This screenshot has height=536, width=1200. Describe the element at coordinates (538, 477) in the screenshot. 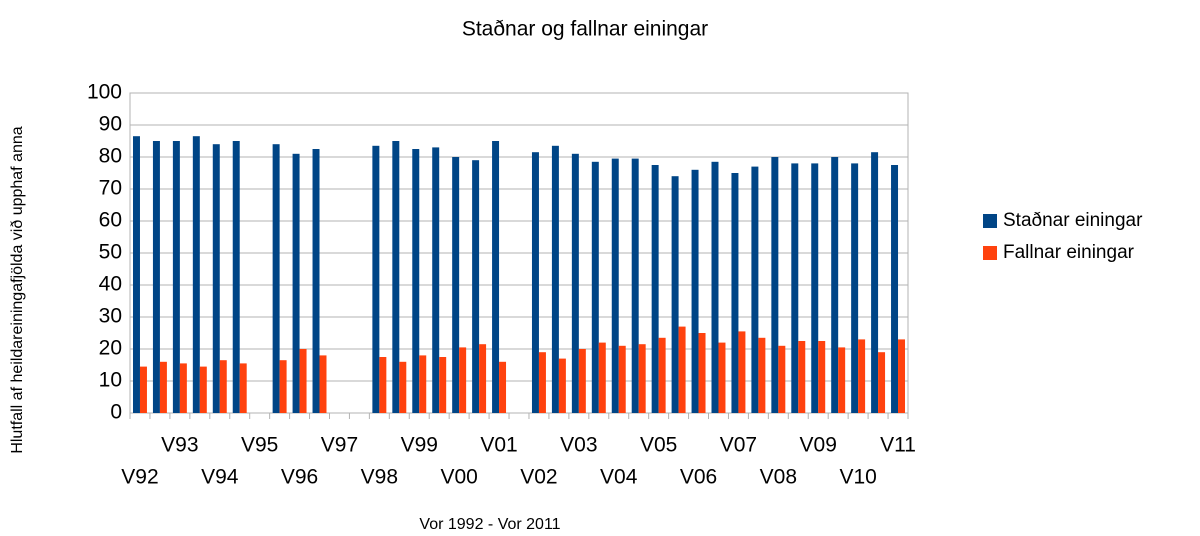

I see `x-tick-label: V02` at that location.